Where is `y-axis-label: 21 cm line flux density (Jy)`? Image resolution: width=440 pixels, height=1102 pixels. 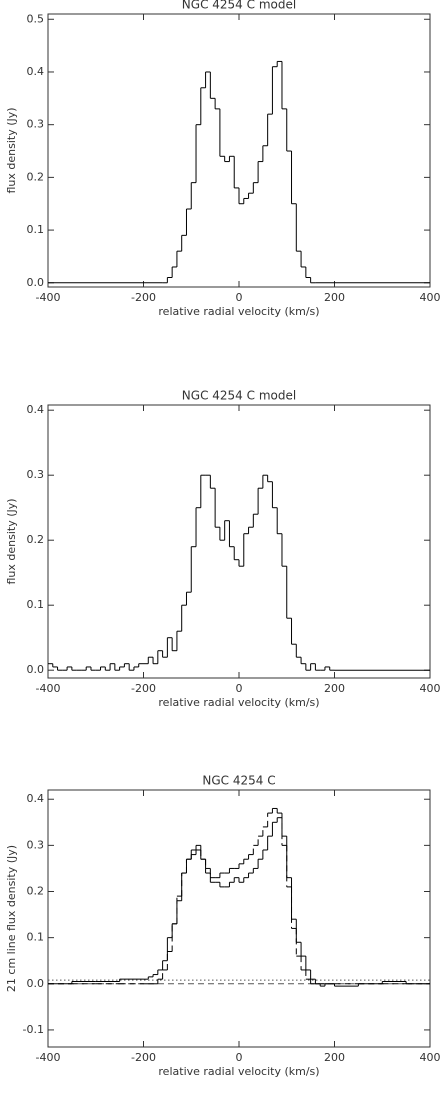 y-axis-label: 21 cm line flux density (Jy) is located at coordinates (11, 918).